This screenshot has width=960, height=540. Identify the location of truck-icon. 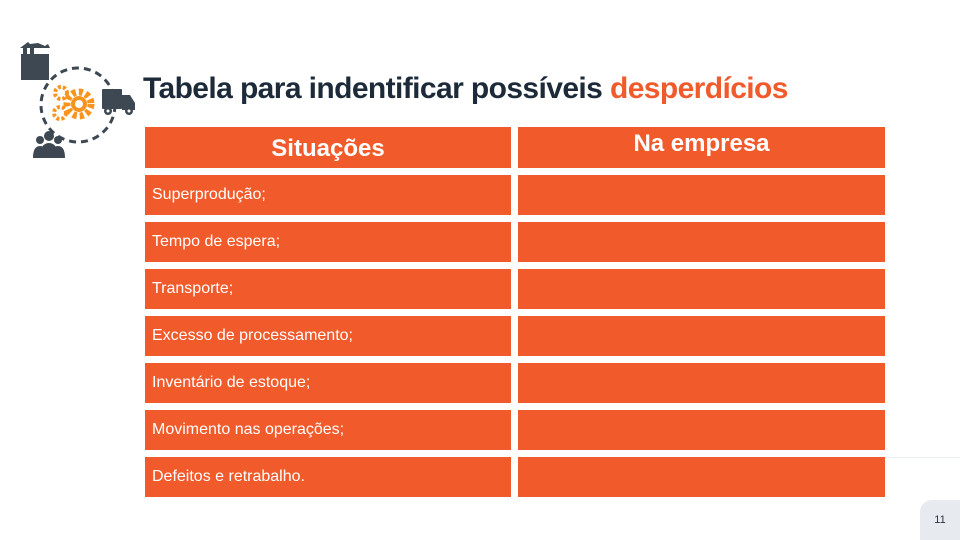
(118, 102).